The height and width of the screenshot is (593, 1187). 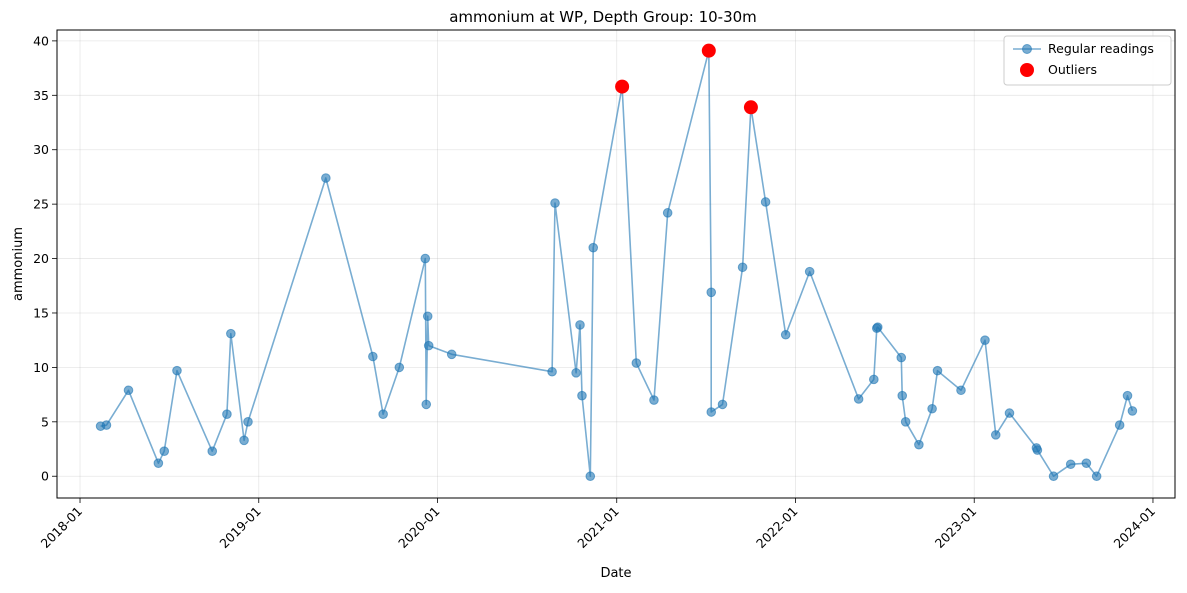 What do you see at coordinates (1027, 70) in the screenshot?
I see `legend-outlier-marker` at bounding box center [1027, 70].